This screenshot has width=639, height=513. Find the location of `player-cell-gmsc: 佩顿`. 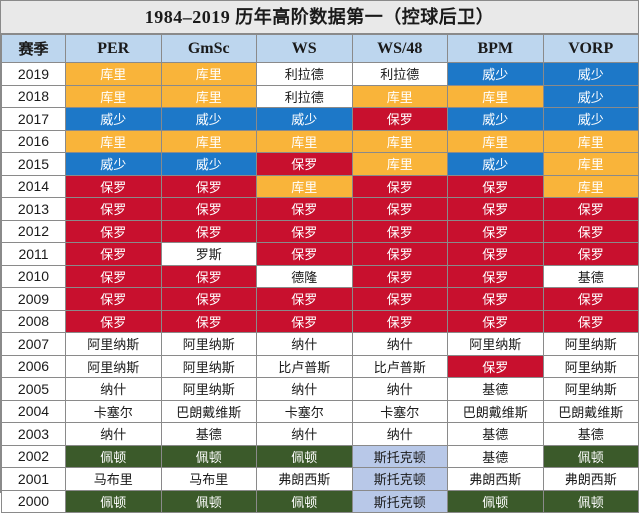

player-cell-gmsc: 佩顿 is located at coordinates (208, 456).